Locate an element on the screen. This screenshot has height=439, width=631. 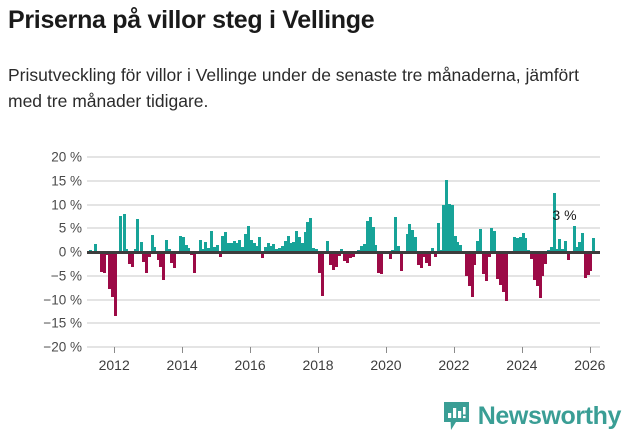
y-axis-tick-label: 10 % is located at coordinates (66, 204).